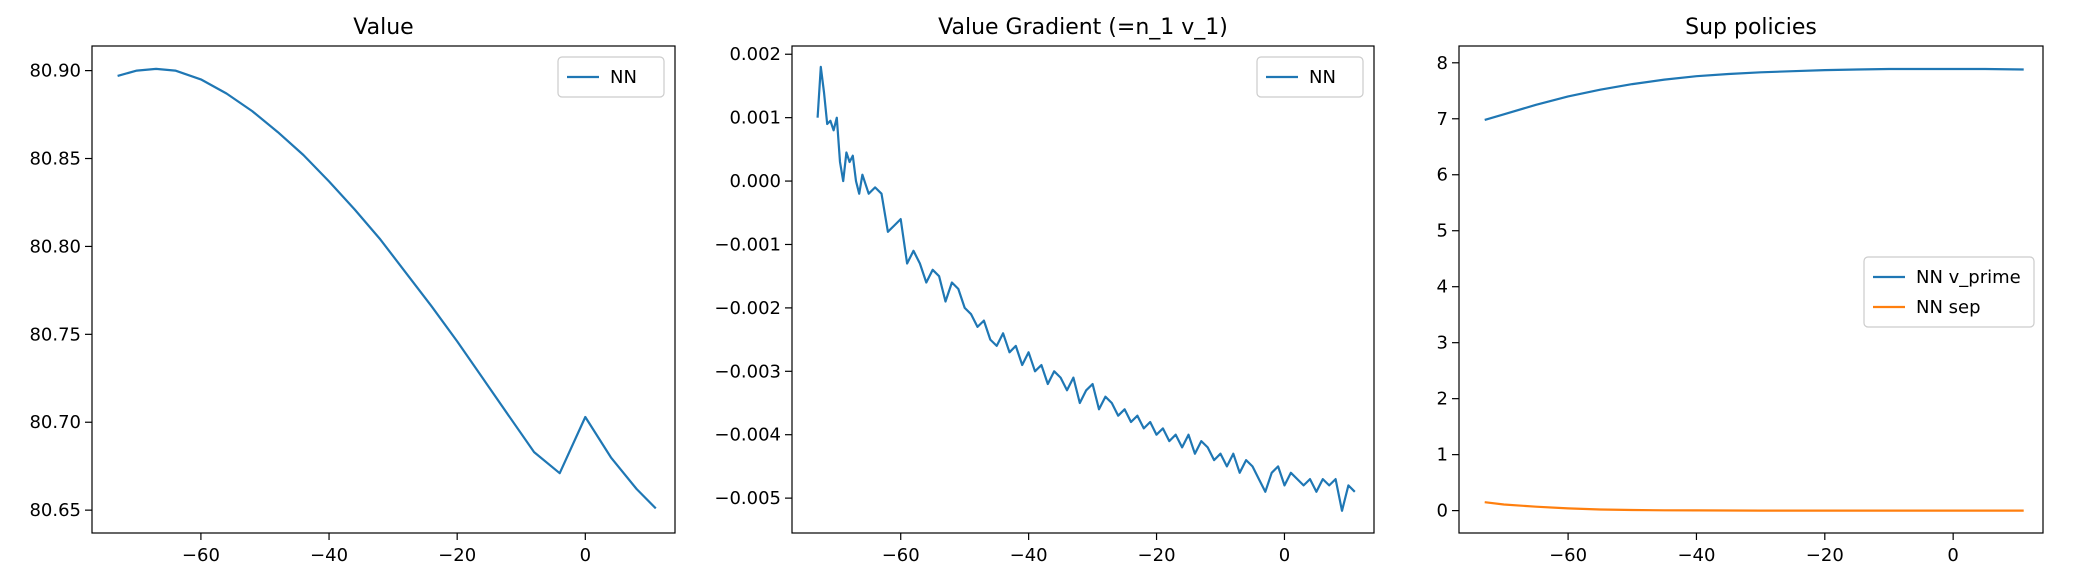 The height and width of the screenshot is (582, 2085). Describe the element at coordinates (747, 371) in the screenshot. I see `y-tick-label: −0.003` at that location.